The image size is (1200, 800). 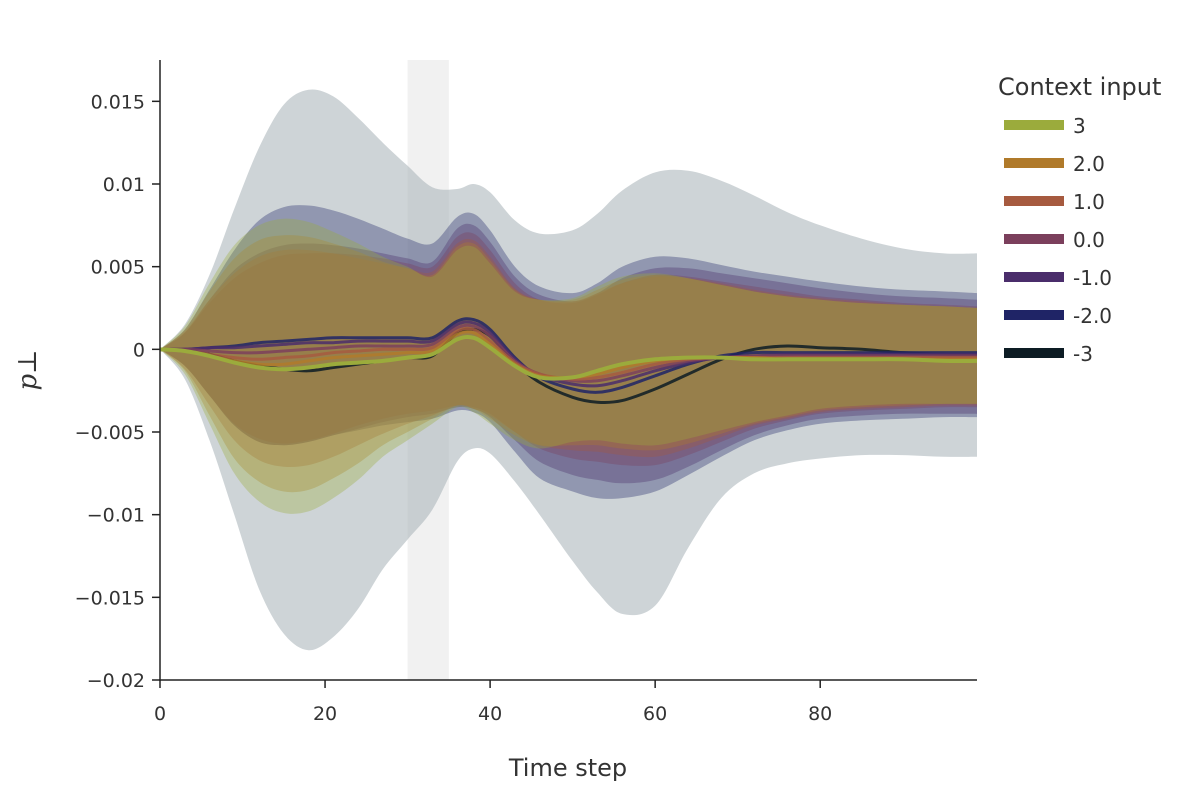 I want to click on x-tick-label: 60, so click(x=655, y=714).